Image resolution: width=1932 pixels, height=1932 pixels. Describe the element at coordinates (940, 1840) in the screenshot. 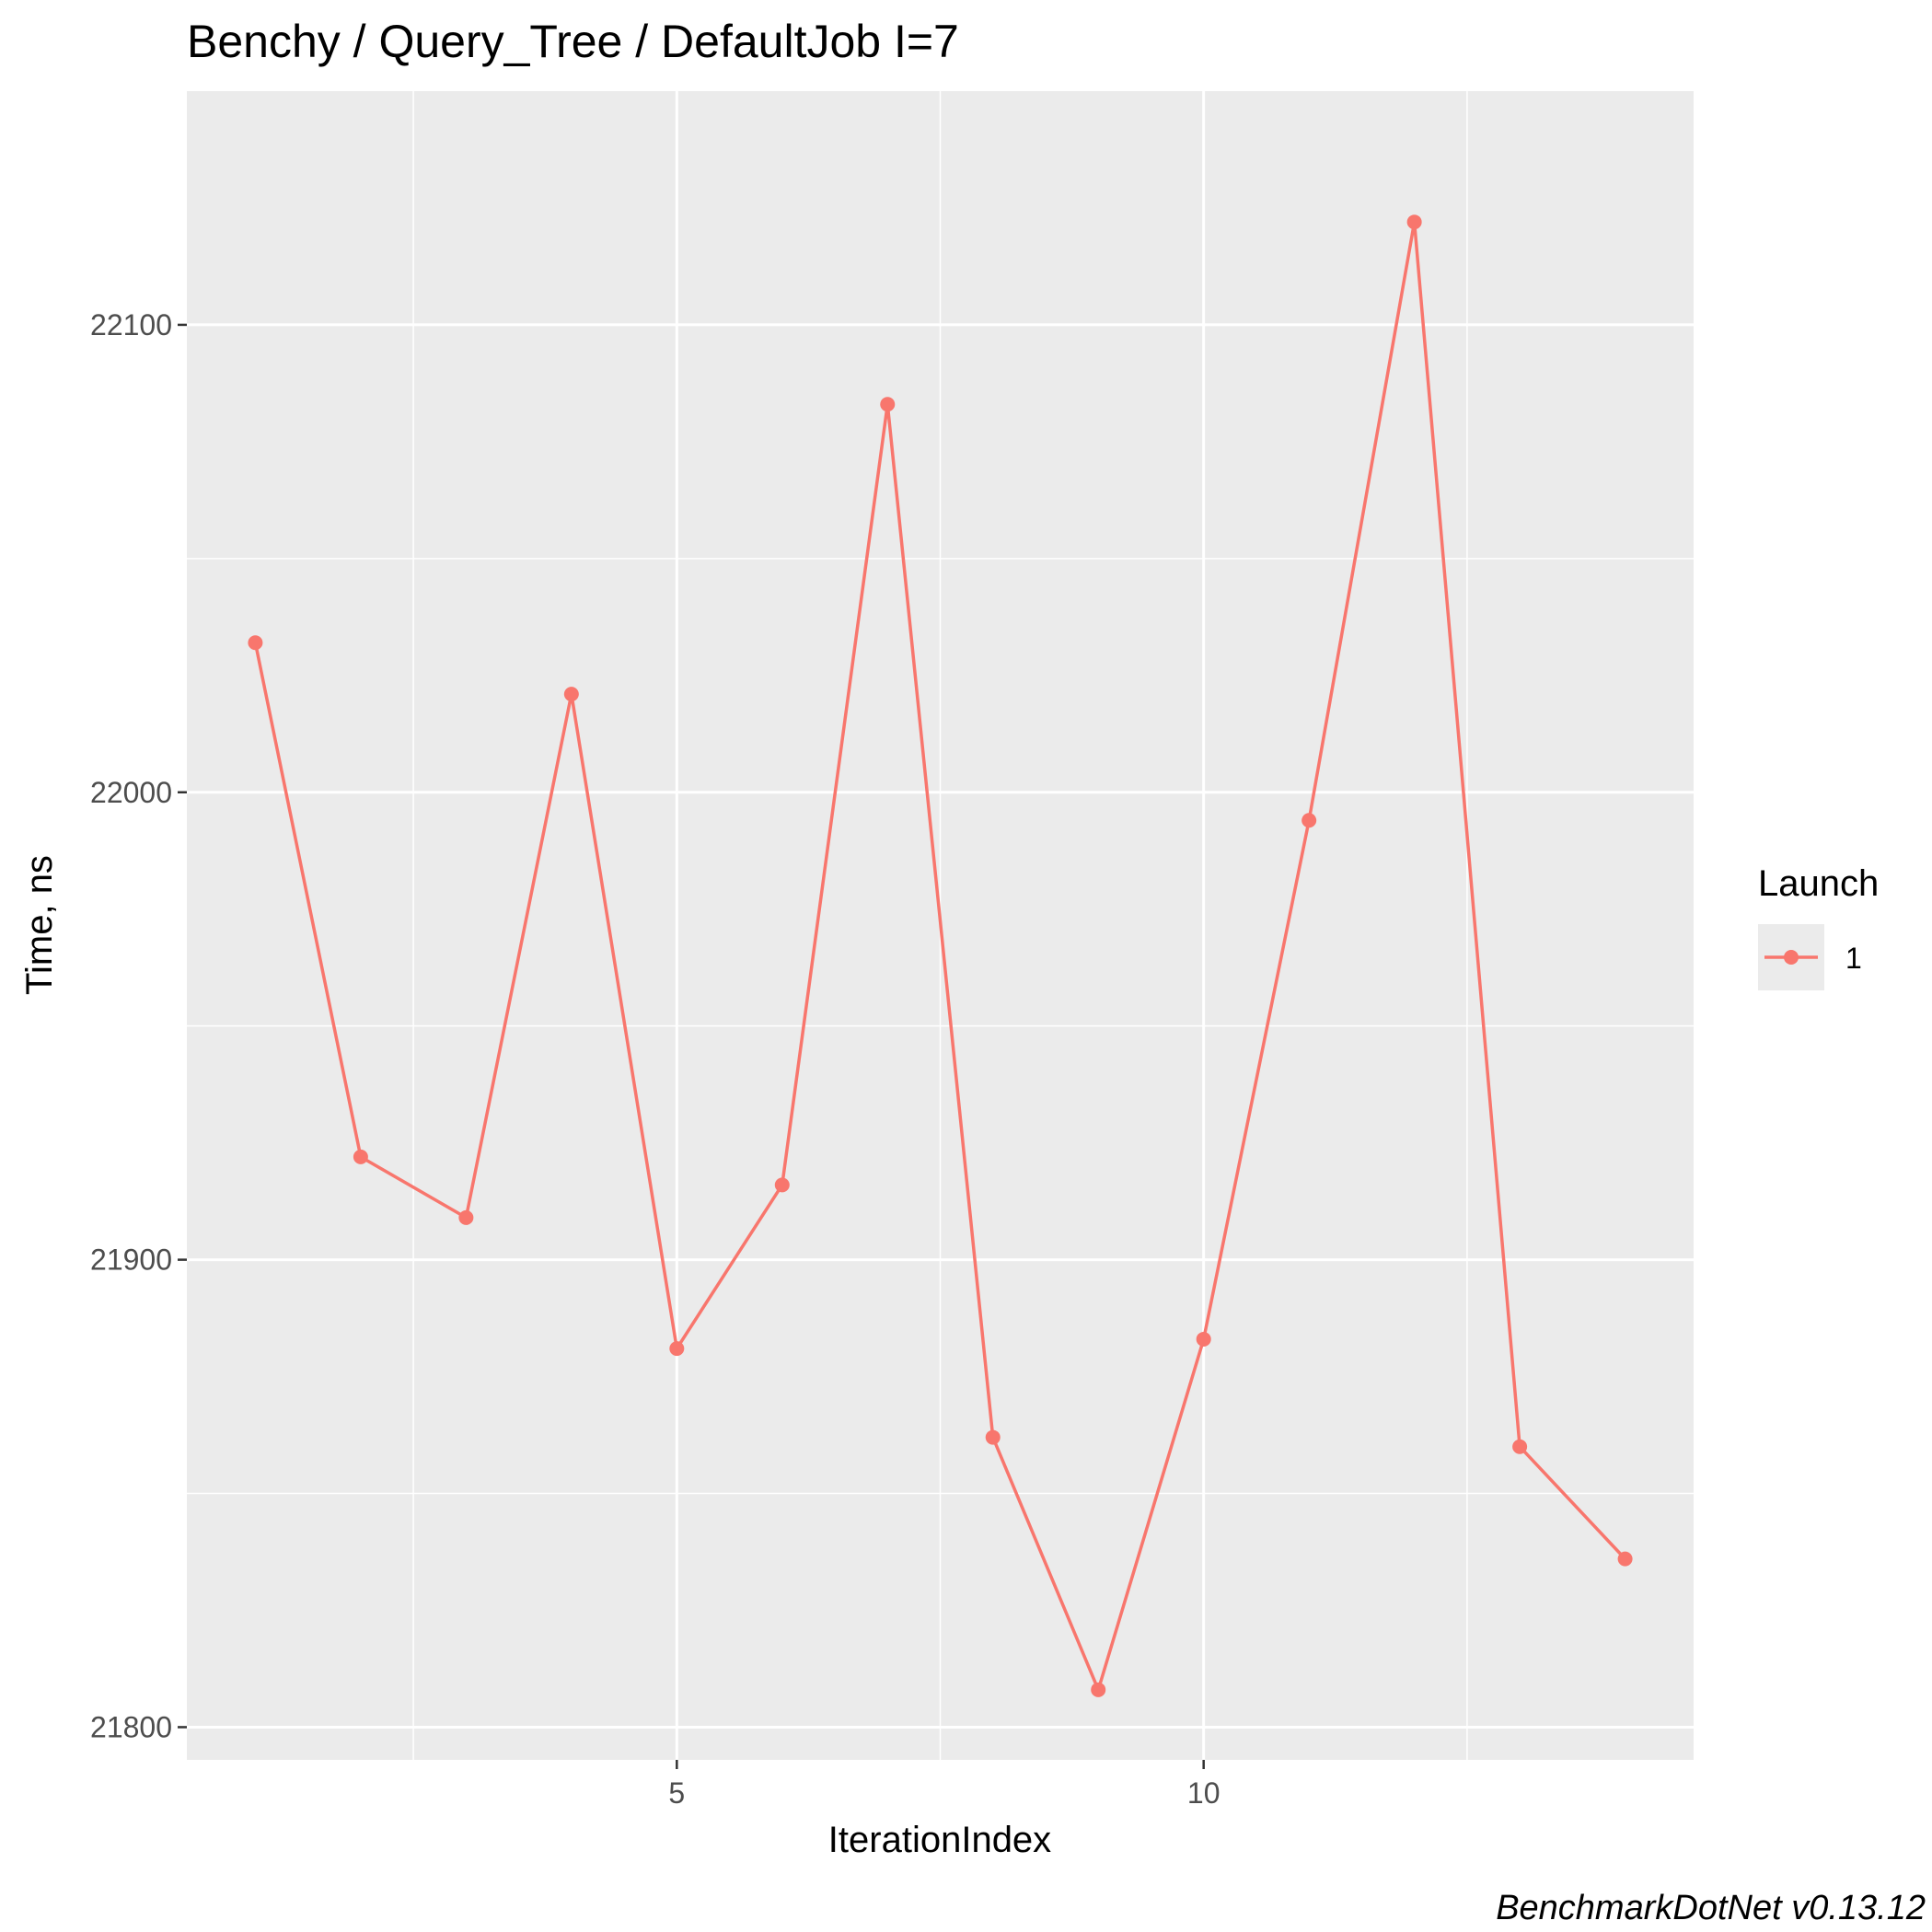

I see `x-axis-title: IterationIndex` at that location.